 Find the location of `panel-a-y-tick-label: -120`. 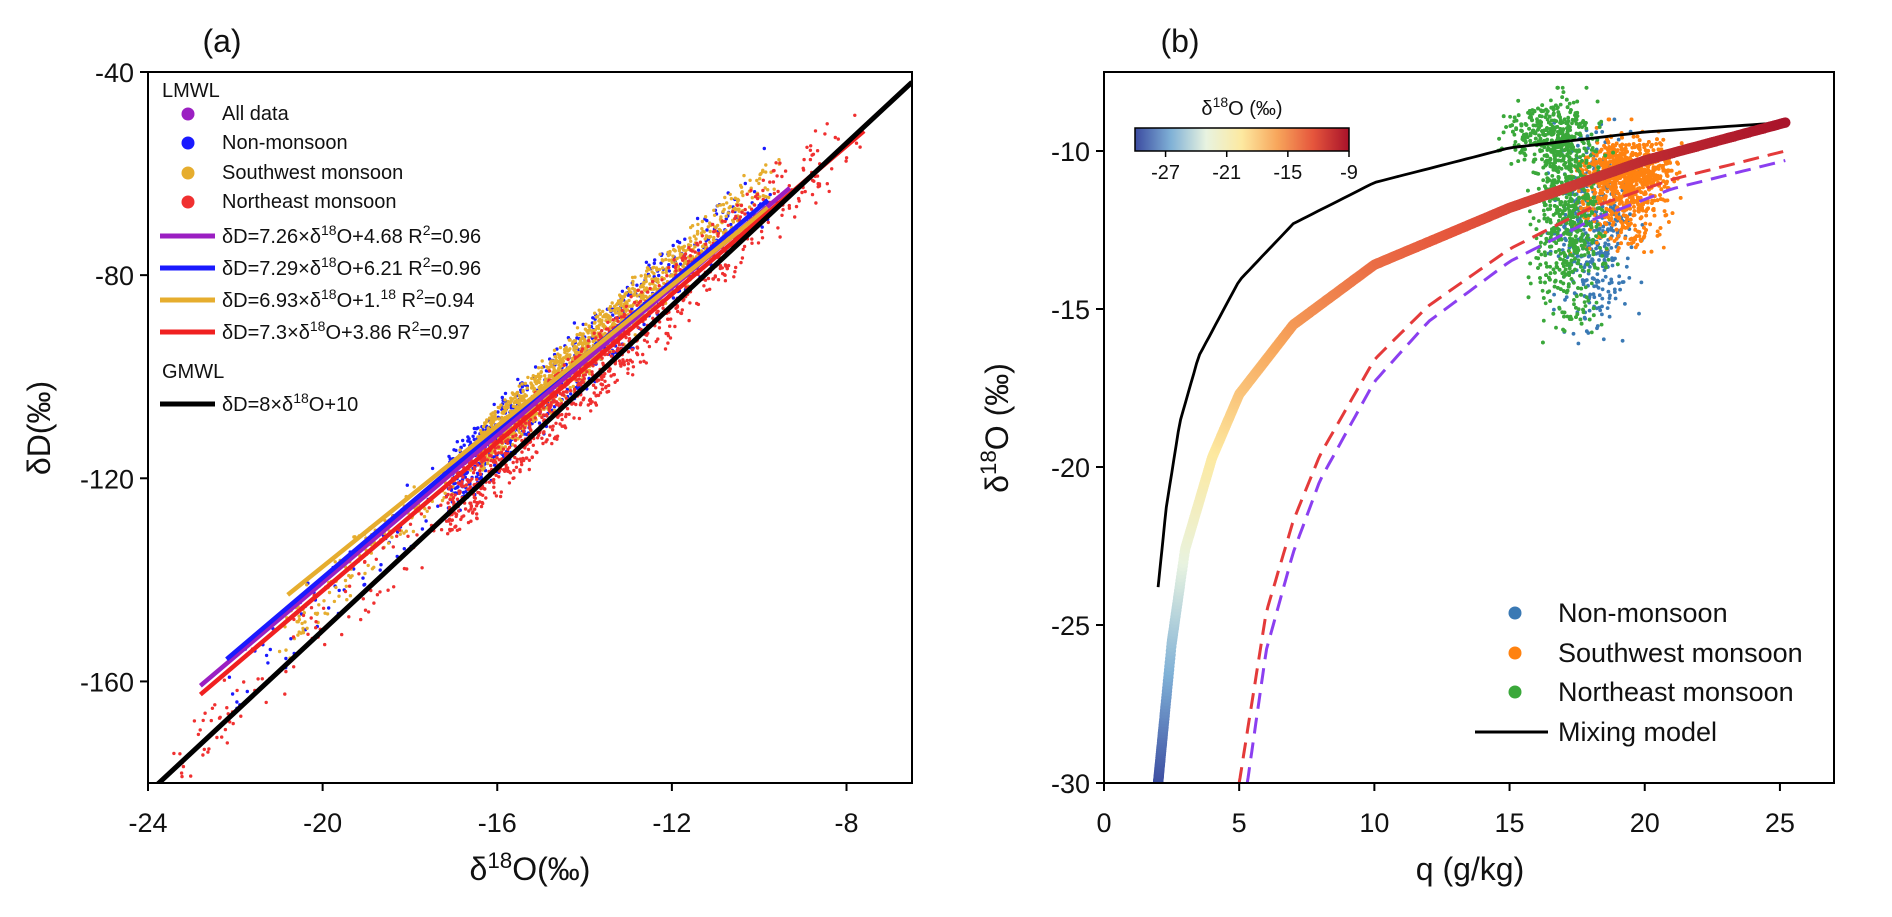

panel-a-y-tick-label: -120 is located at coordinates (107, 479).